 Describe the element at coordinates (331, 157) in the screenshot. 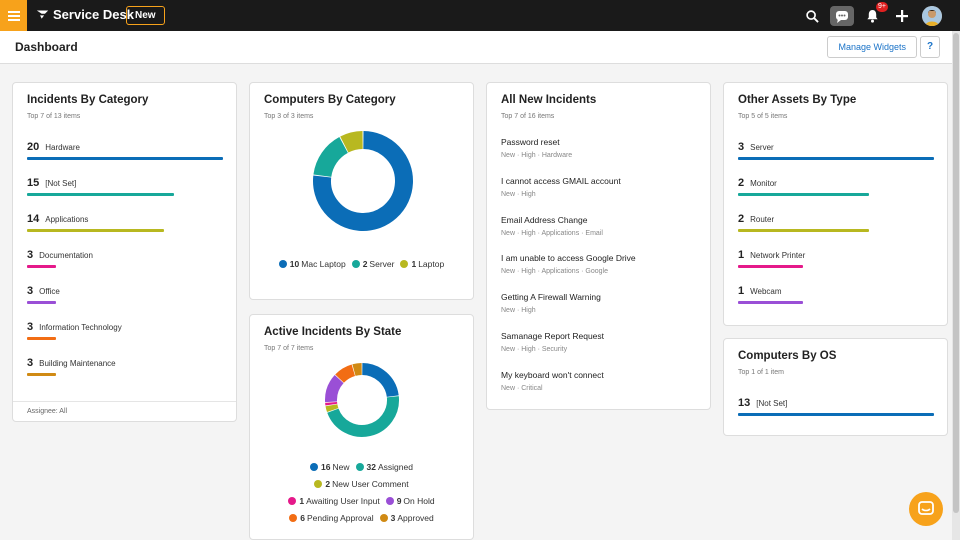

I see `donut-slice-server` at that location.